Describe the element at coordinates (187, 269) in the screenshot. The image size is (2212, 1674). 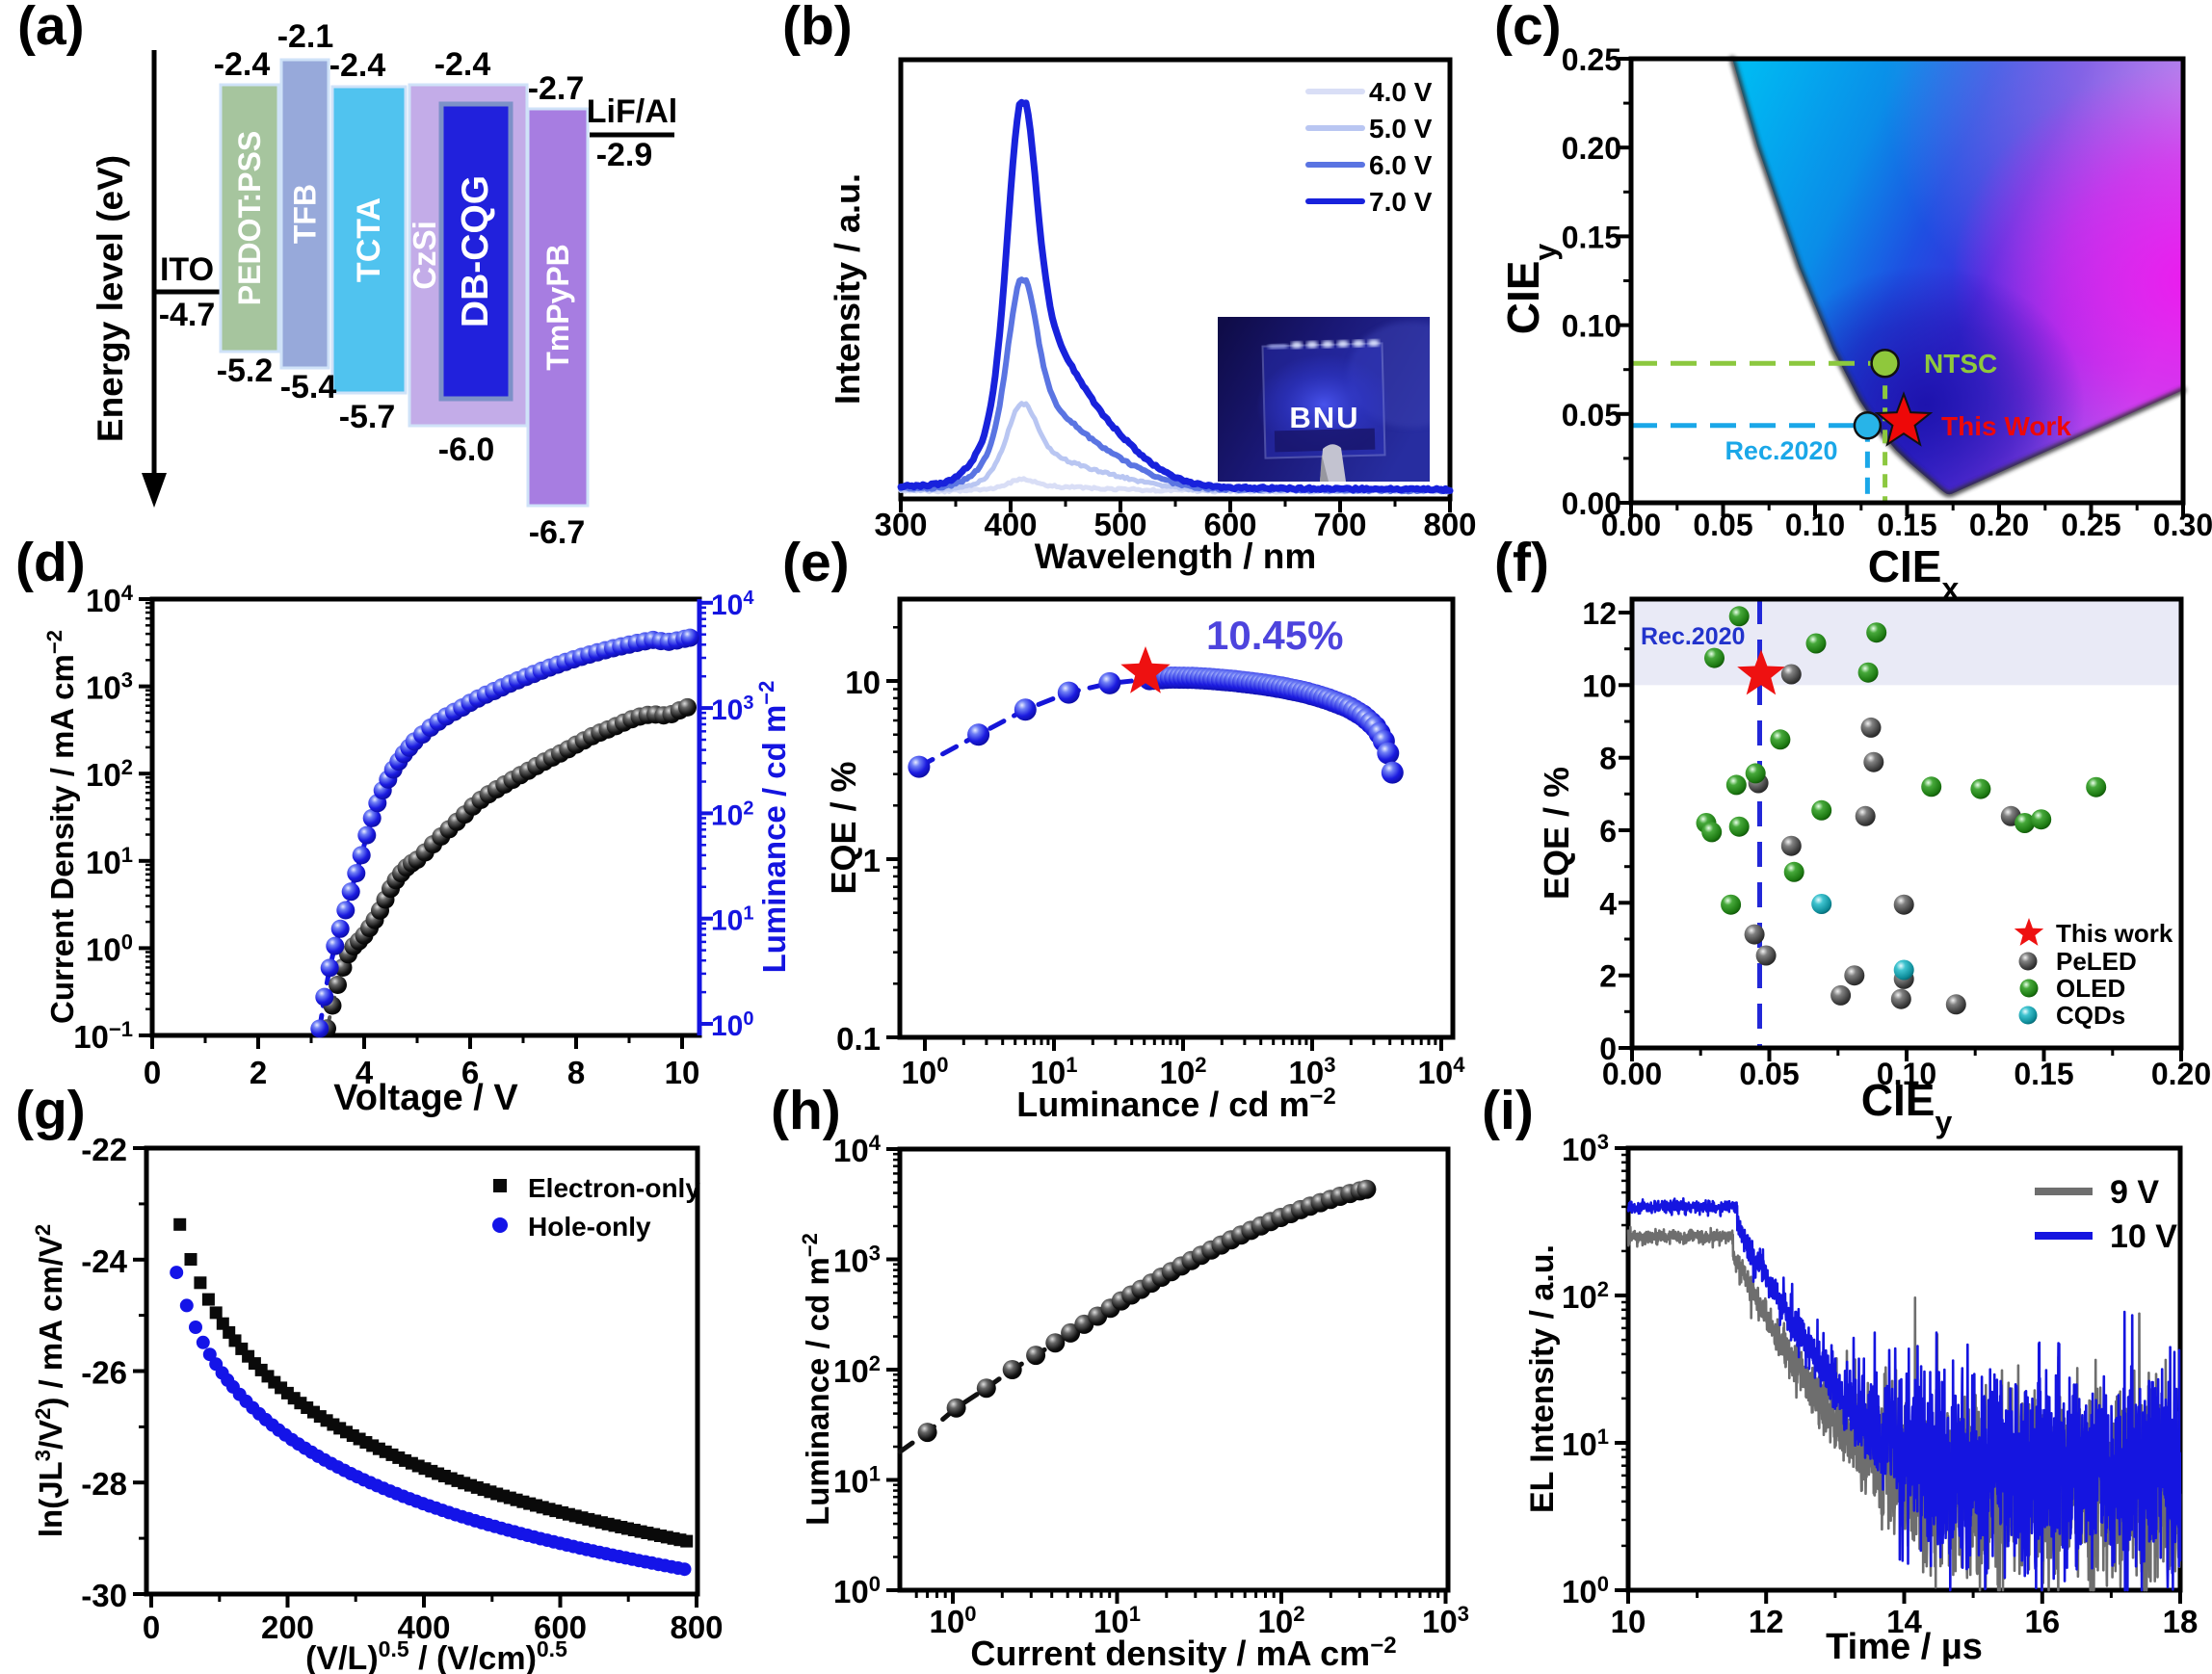
I see `svg-text: ITO` at that location.